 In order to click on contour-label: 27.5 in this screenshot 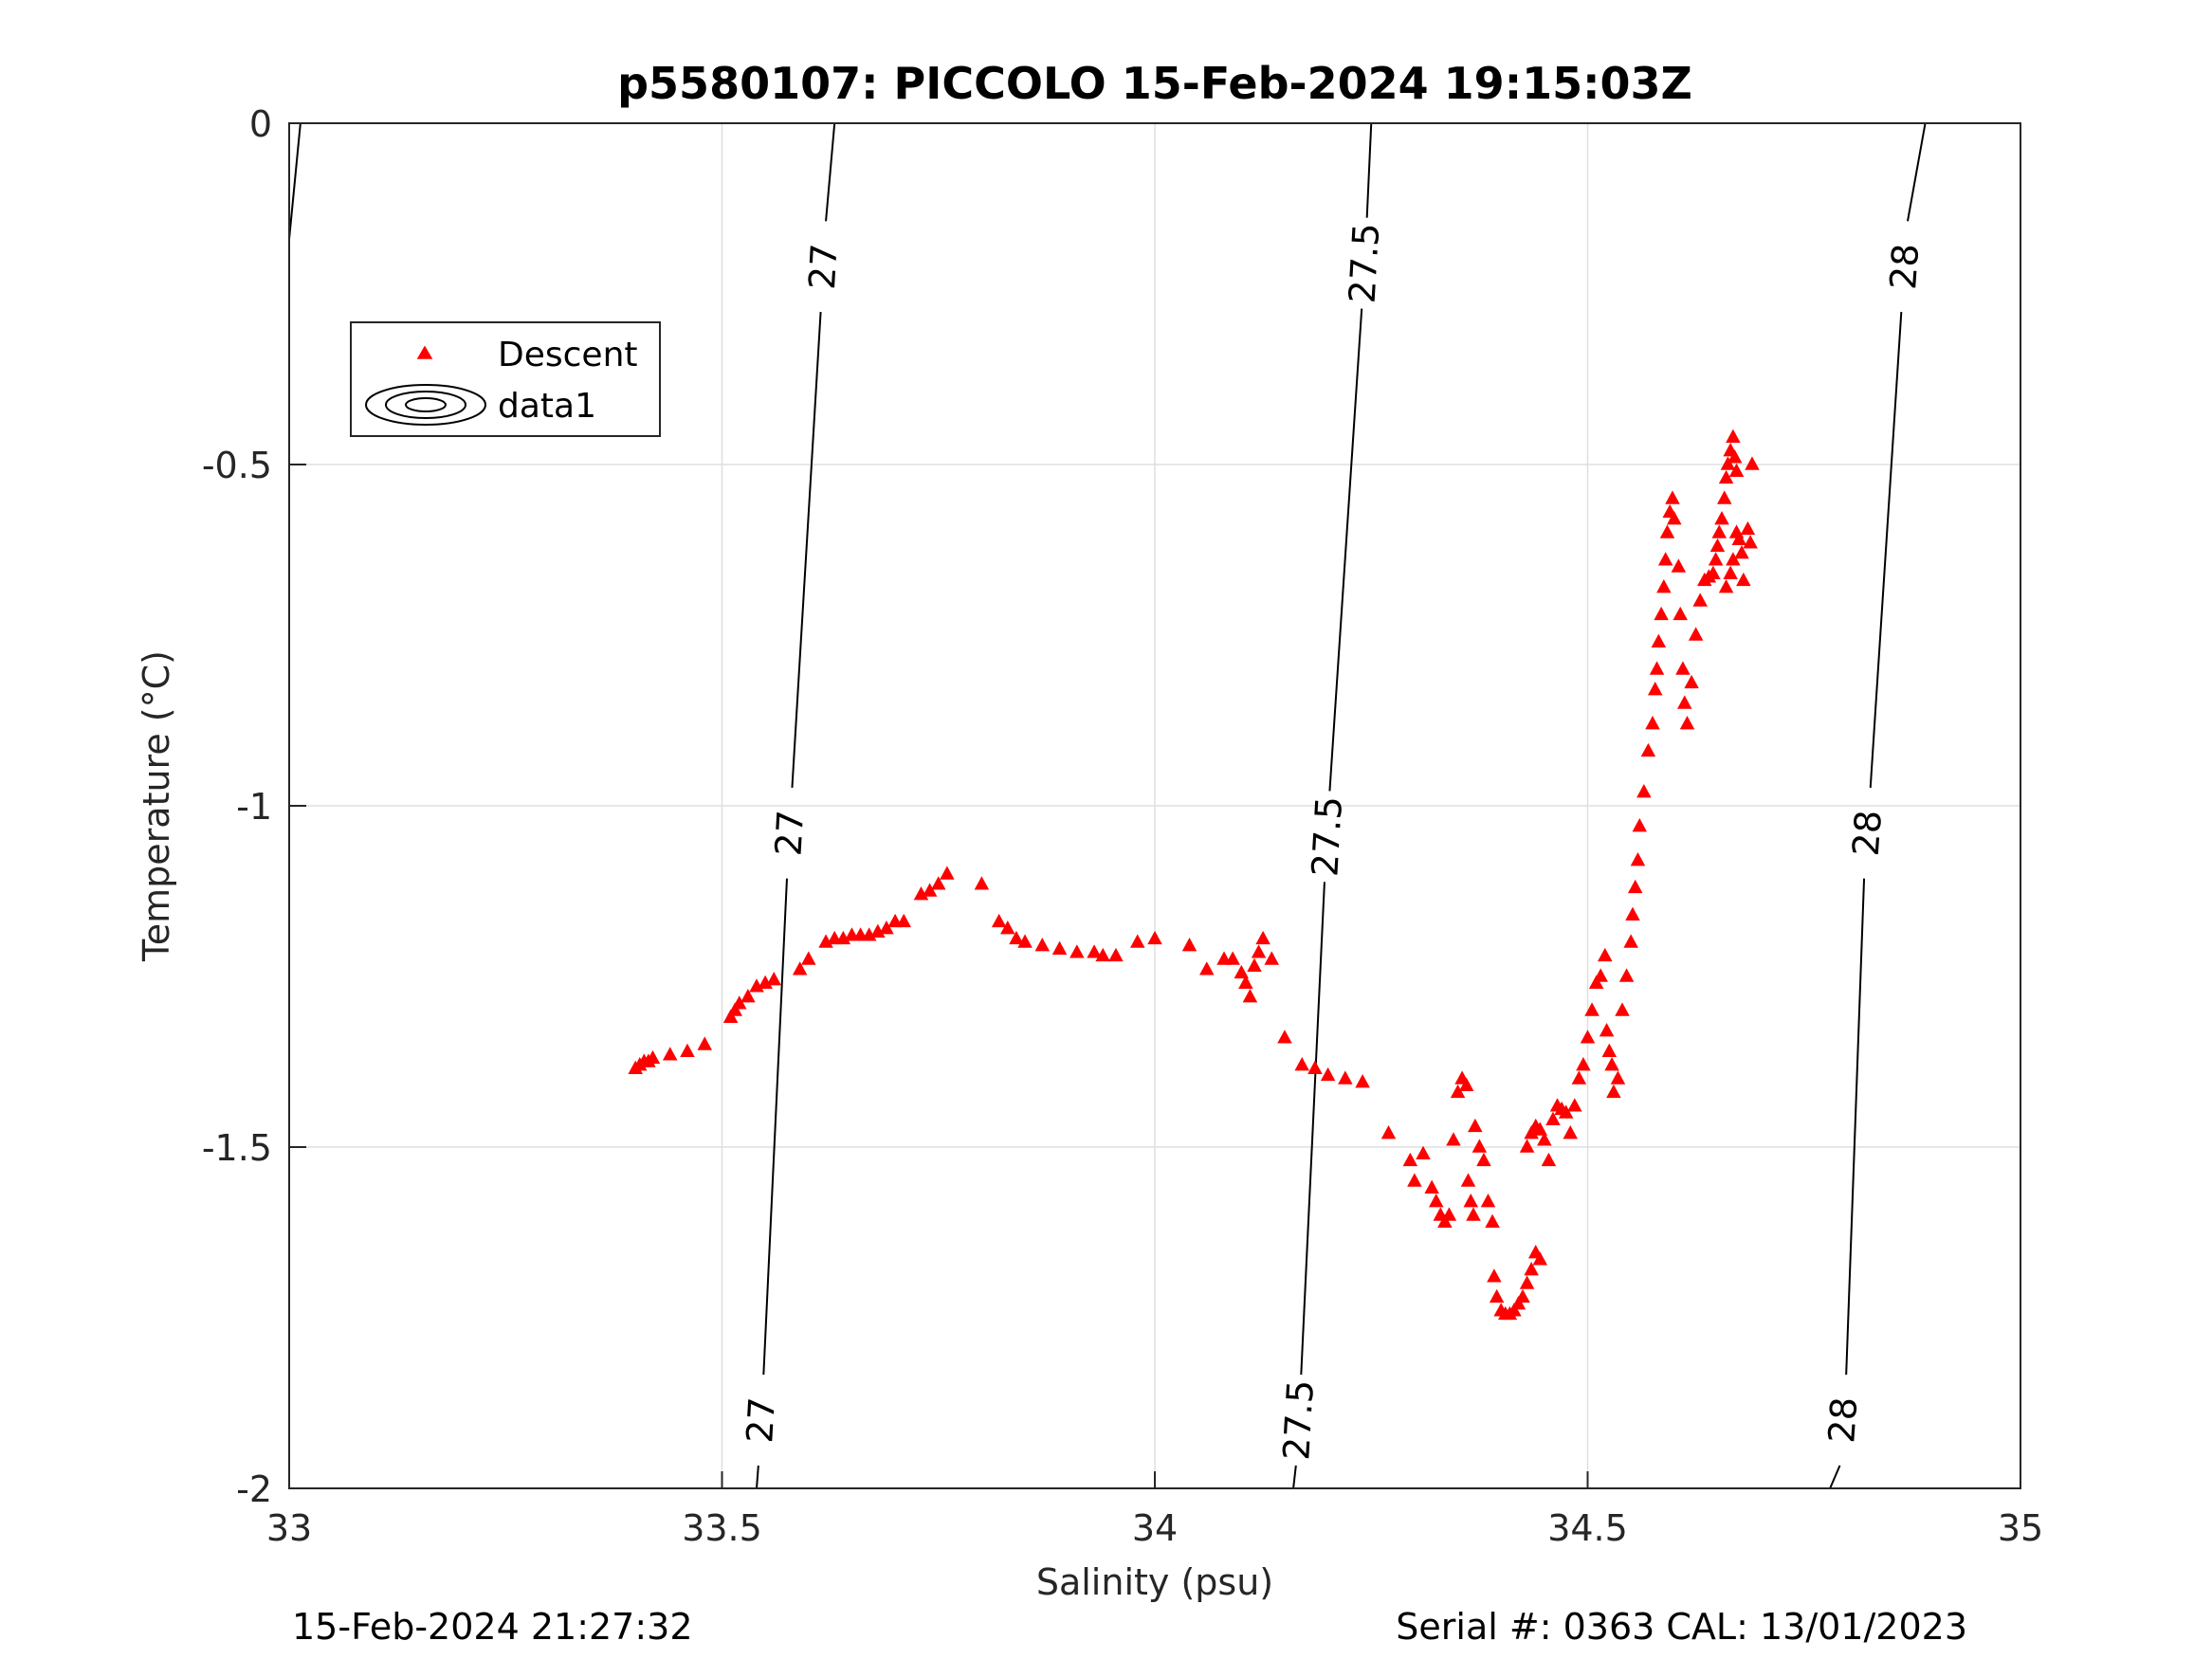, I will do `click(1298, 1420)`.